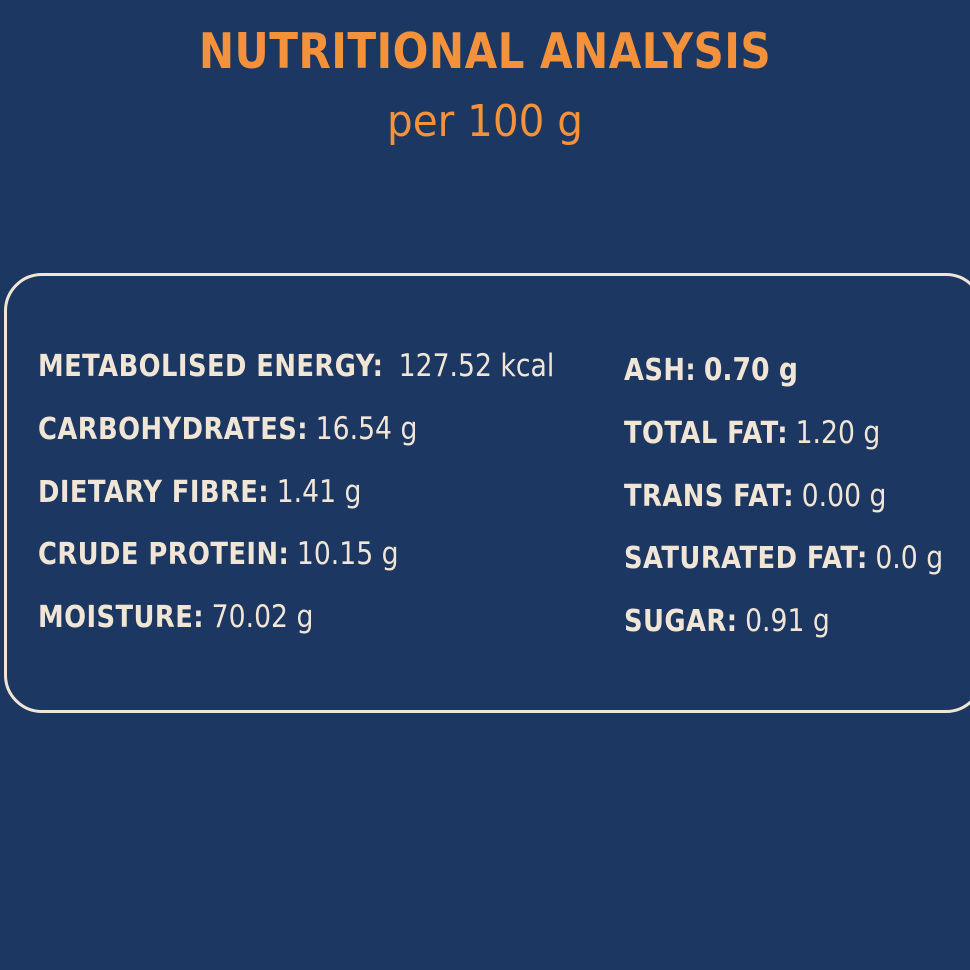 The image size is (970, 970). I want to click on nutrient-label: SUGAR:, so click(681, 621).